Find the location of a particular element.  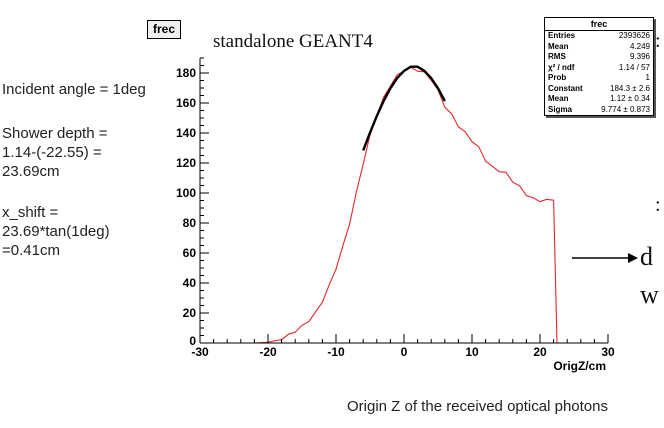

y-tick-label: 80 is located at coordinates (190, 223).